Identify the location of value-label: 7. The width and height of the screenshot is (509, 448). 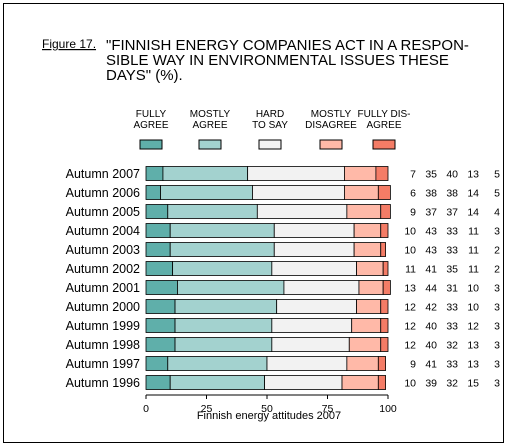
(413, 175).